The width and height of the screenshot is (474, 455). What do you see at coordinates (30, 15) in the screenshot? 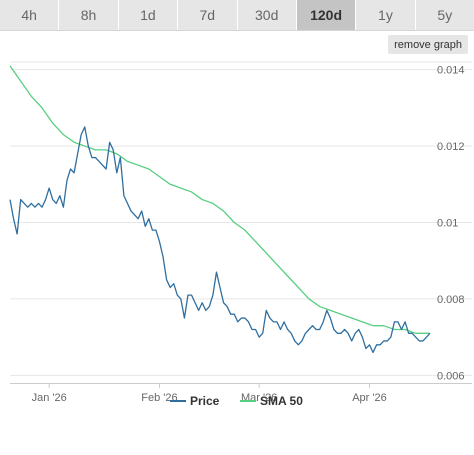
I see `tab-4h: 4h` at bounding box center [30, 15].